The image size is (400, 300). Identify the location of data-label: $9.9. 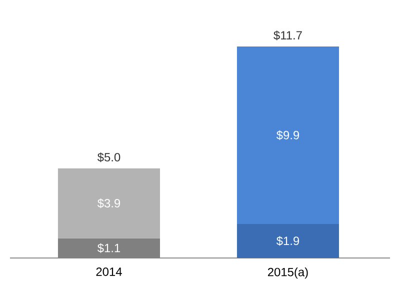
(288, 135).